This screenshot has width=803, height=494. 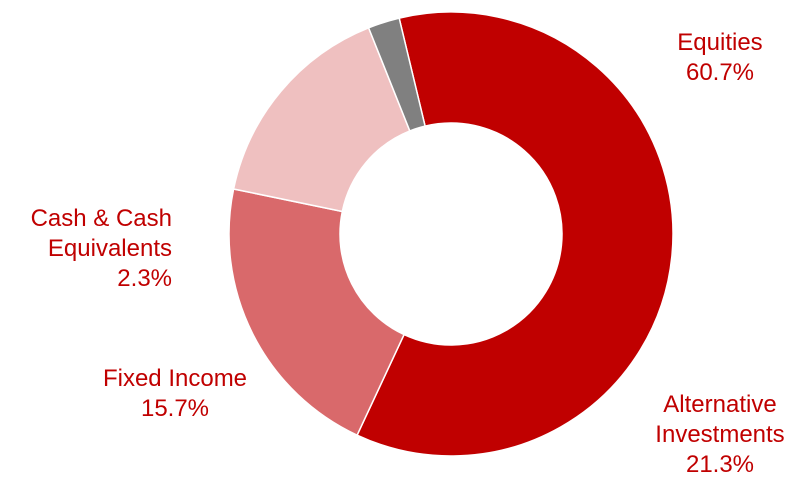 What do you see at coordinates (720, 58) in the screenshot?
I see `label-equities: Equities 60.7%` at bounding box center [720, 58].